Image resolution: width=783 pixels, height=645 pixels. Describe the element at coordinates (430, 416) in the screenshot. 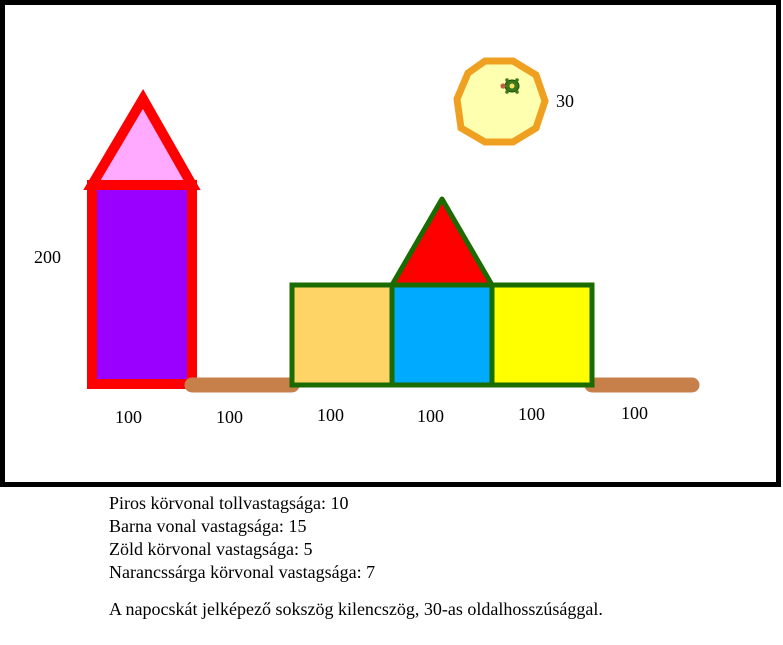

I see `label-base-4: 100` at that location.